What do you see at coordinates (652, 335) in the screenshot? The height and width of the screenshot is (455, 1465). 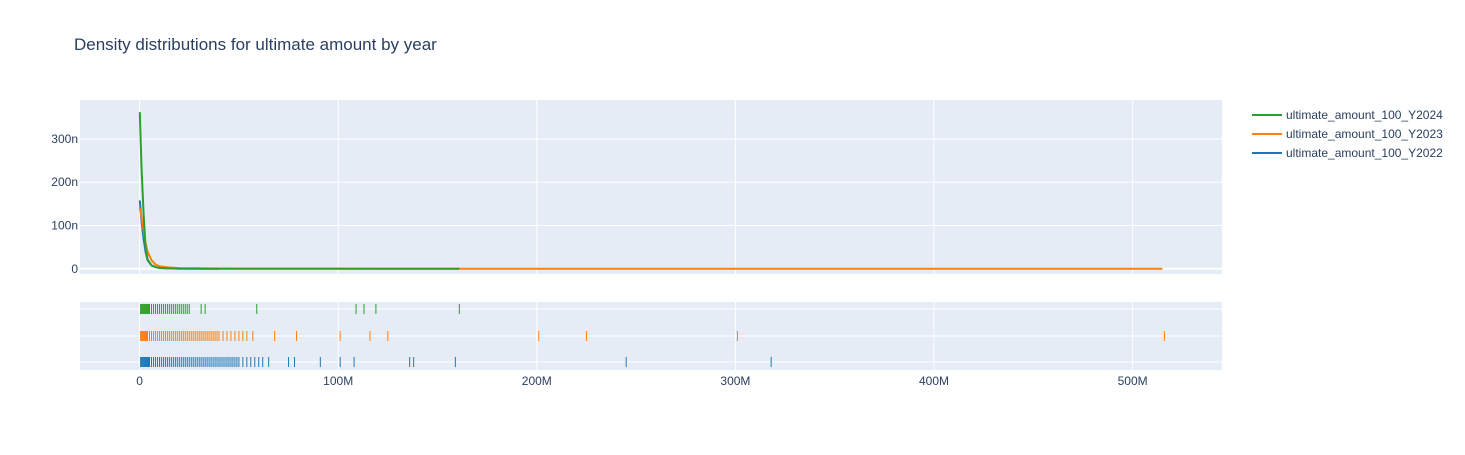 I see `rug-marks` at bounding box center [652, 335].